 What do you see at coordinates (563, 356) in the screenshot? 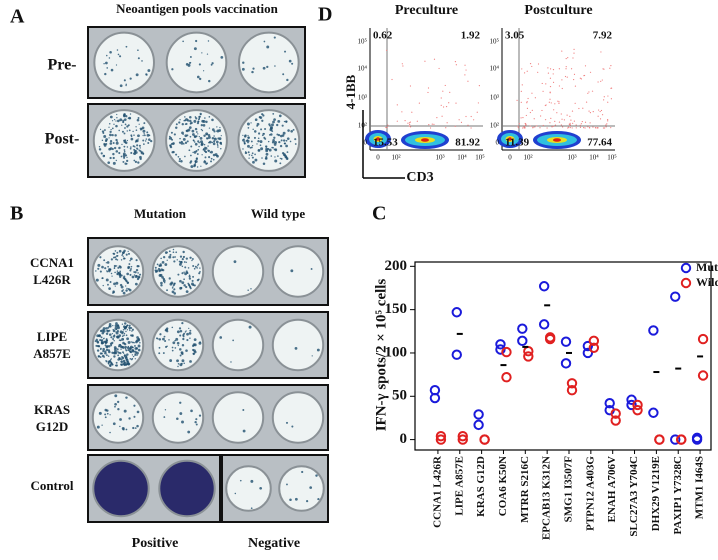
I see `plot-frame` at bounding box center [563, 356].